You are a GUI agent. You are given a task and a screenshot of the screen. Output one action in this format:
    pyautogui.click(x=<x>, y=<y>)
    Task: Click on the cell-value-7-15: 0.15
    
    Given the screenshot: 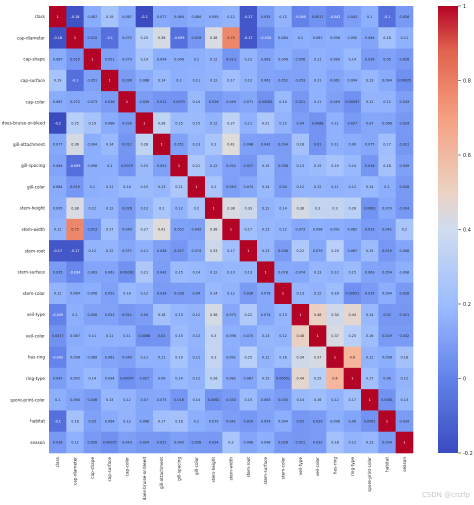 What is the action you would take?
    pyautogui.click(x=318, y=166)
    